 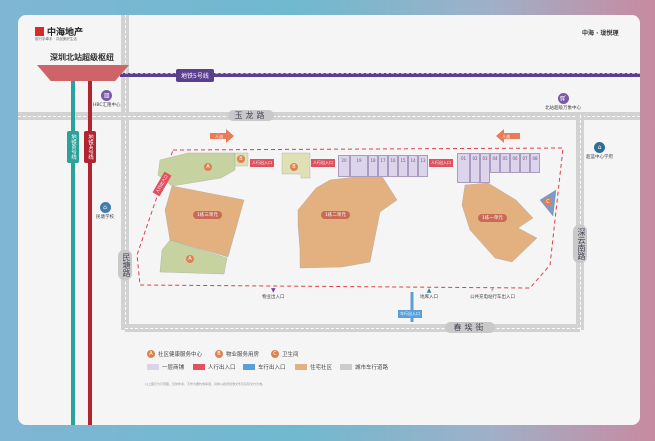 I want to click on poi-label: 地库入口, so click(x=429, y=297).